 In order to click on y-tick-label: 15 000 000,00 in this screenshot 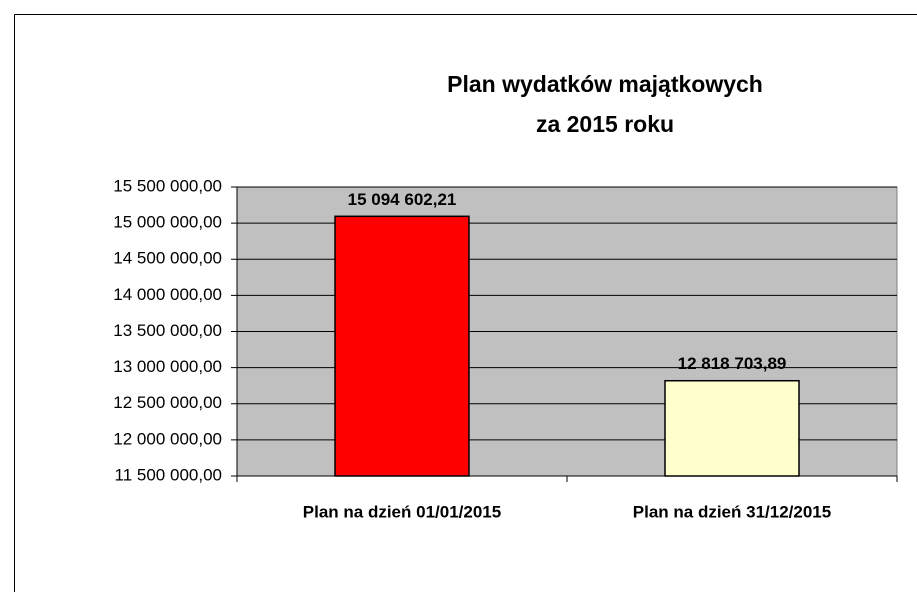, I will do `click(167, 222)`.